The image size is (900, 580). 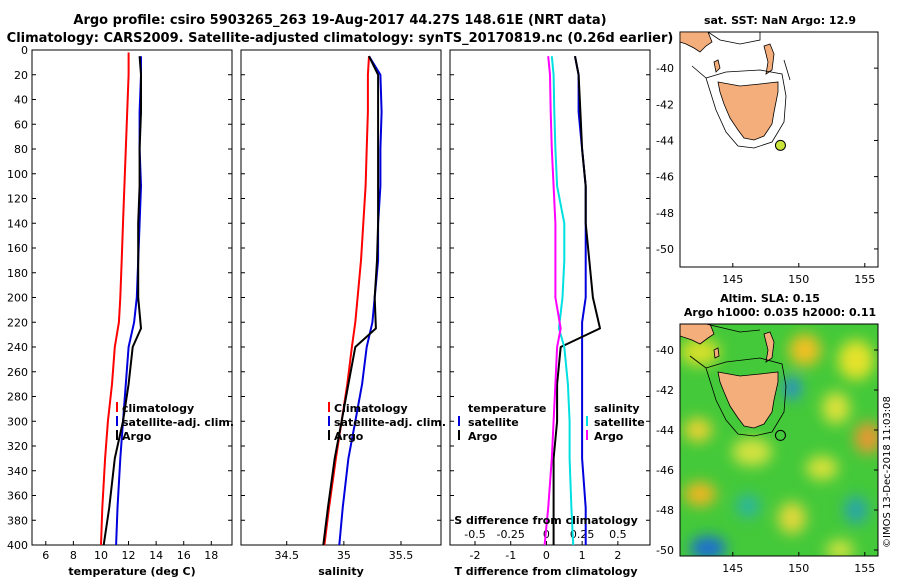 I want to click on lat-tick-label: -40, so click(x=665, y=68).